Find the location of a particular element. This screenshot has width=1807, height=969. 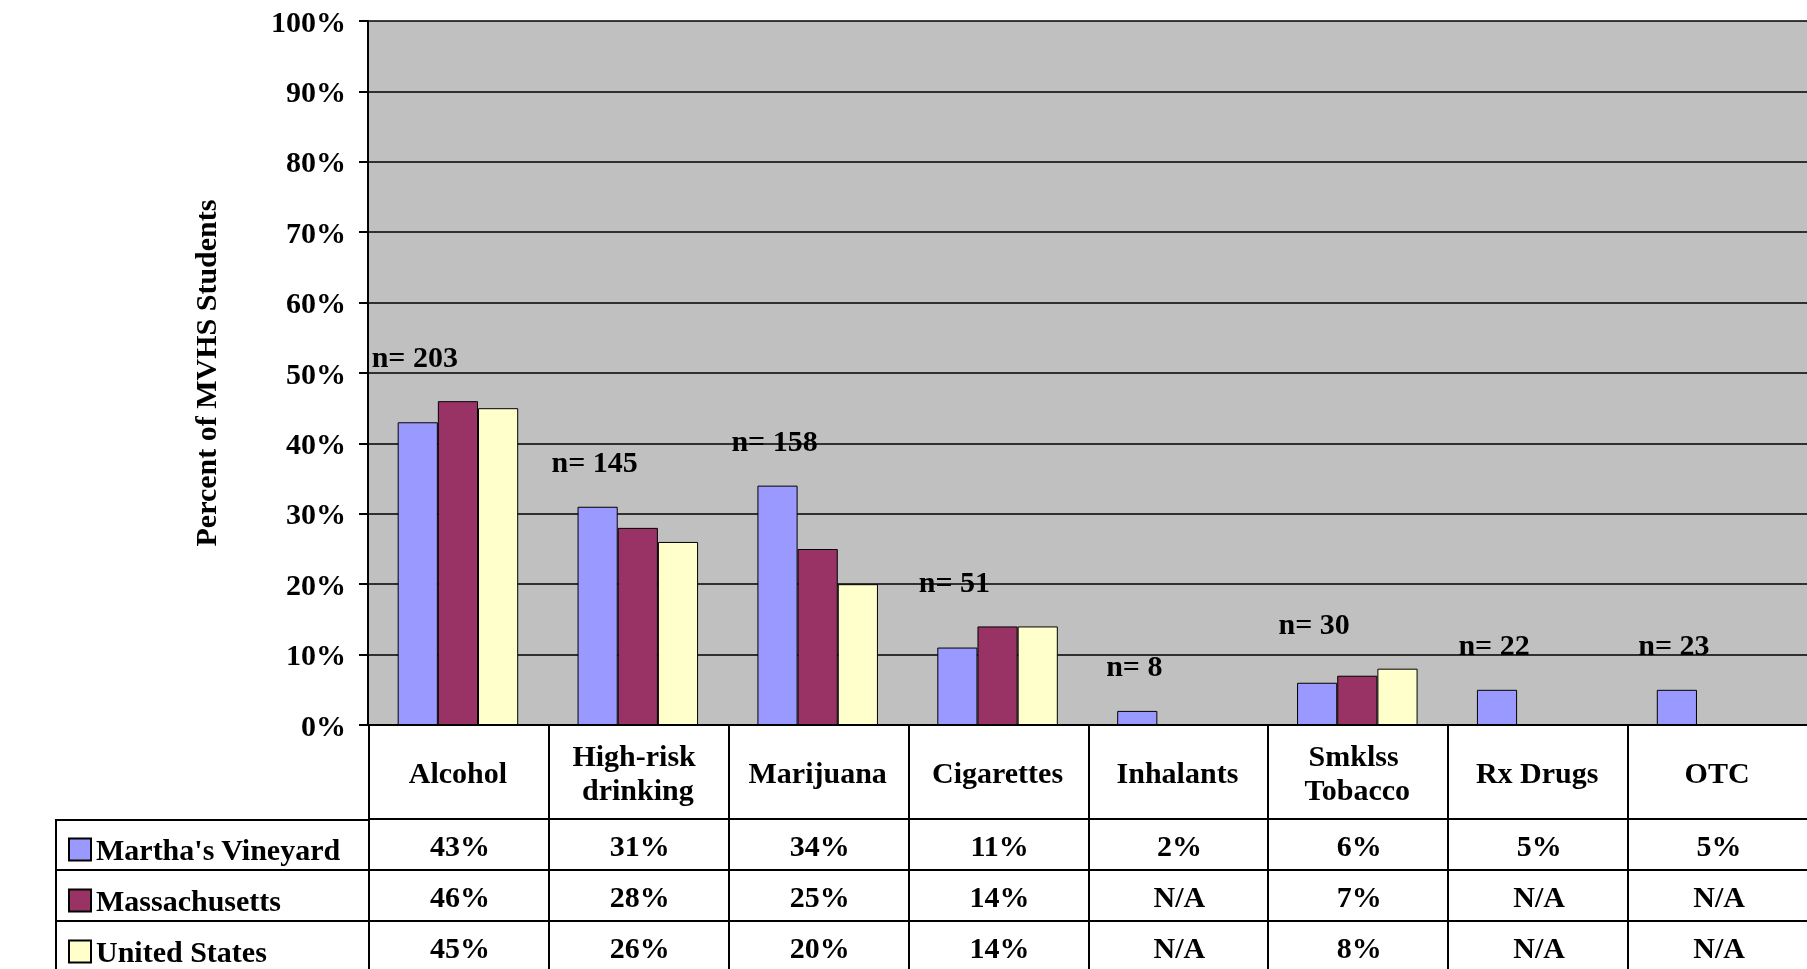

annotation: n= 23 is located at coordinates (1674, 645).